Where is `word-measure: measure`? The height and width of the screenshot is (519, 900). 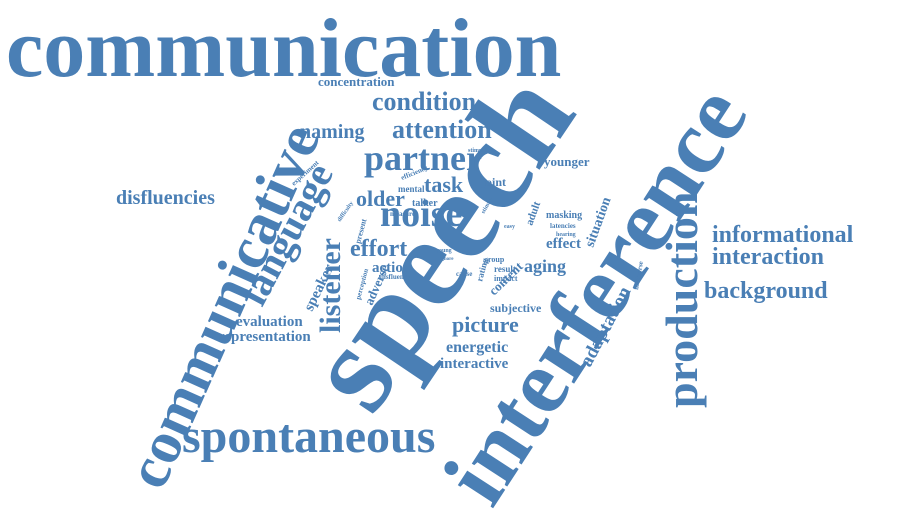
word-measure: measure is located at coordinates (402, 214).